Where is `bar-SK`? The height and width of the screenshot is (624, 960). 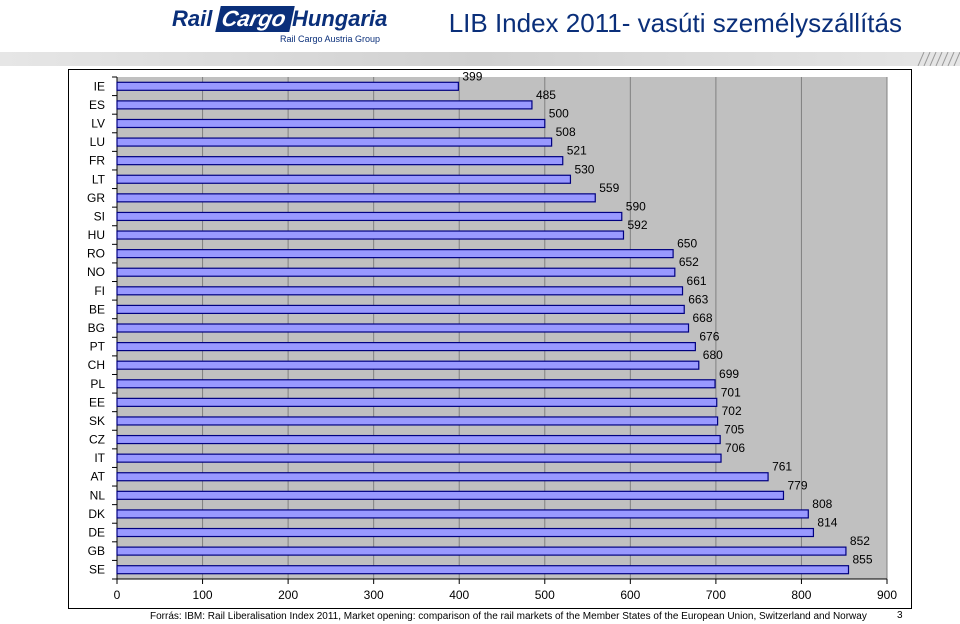
bar-SK is located at coordinates (417, 421).